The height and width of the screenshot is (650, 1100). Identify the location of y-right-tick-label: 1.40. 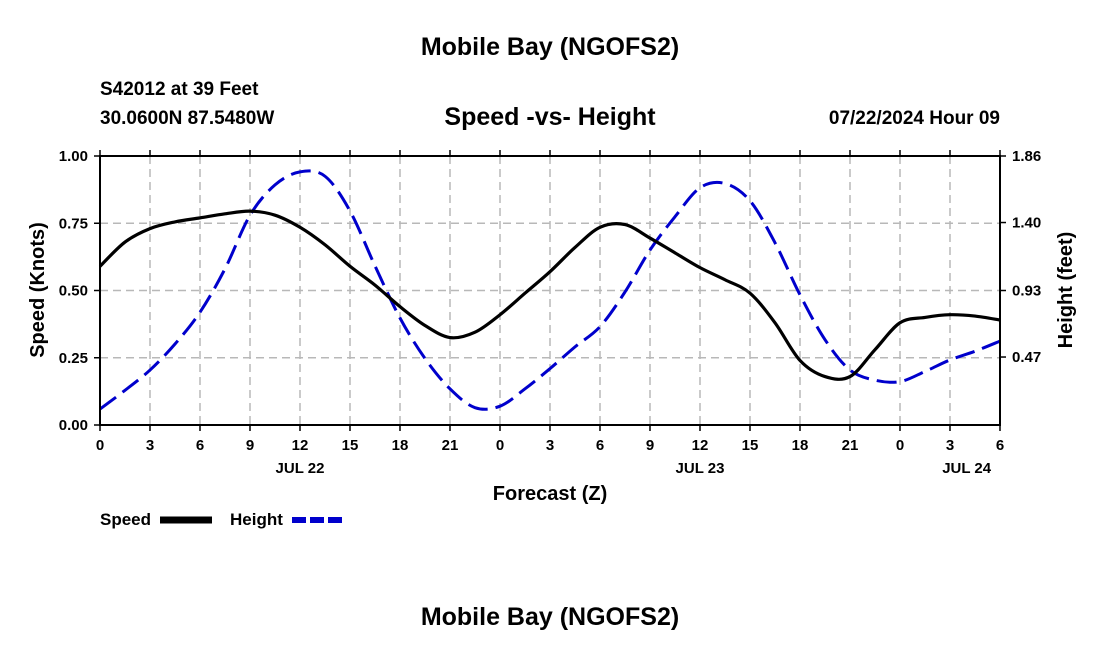
(1026, 223).